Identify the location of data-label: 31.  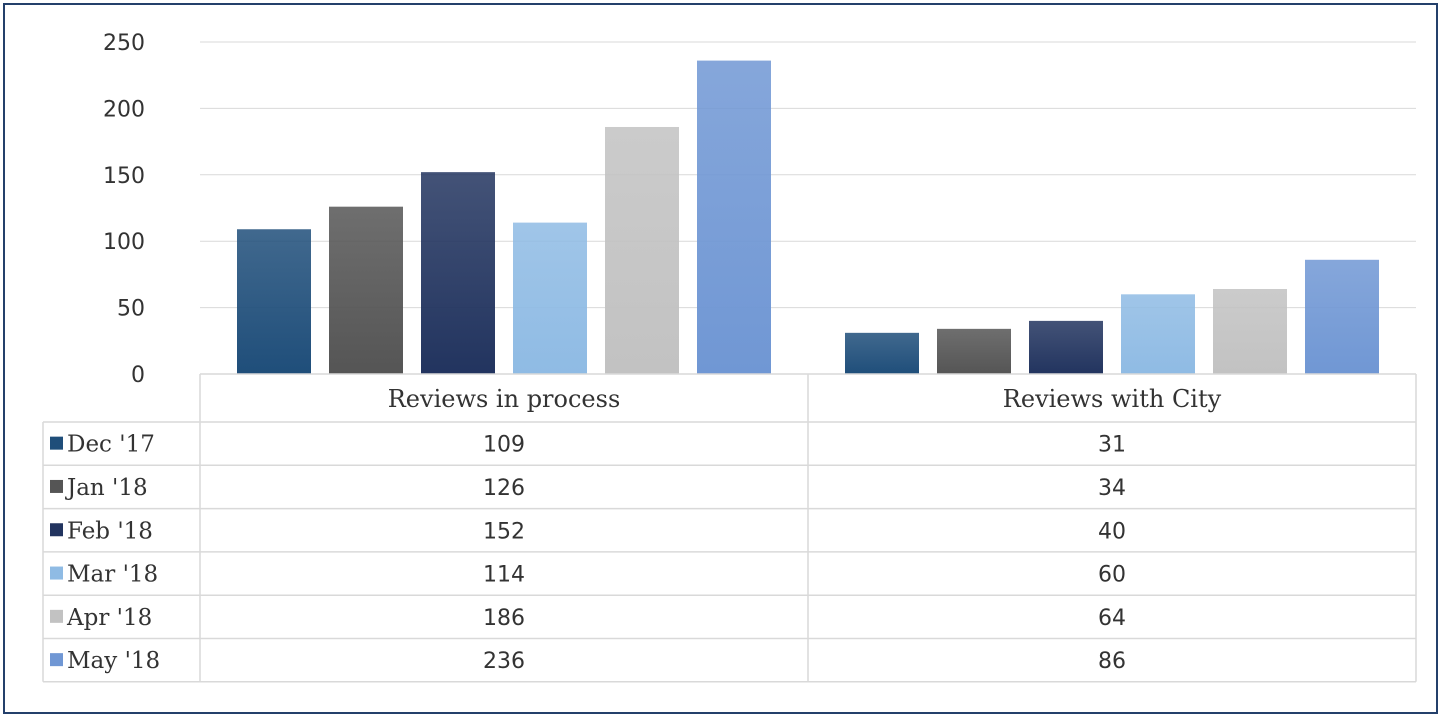
(1112, 445).